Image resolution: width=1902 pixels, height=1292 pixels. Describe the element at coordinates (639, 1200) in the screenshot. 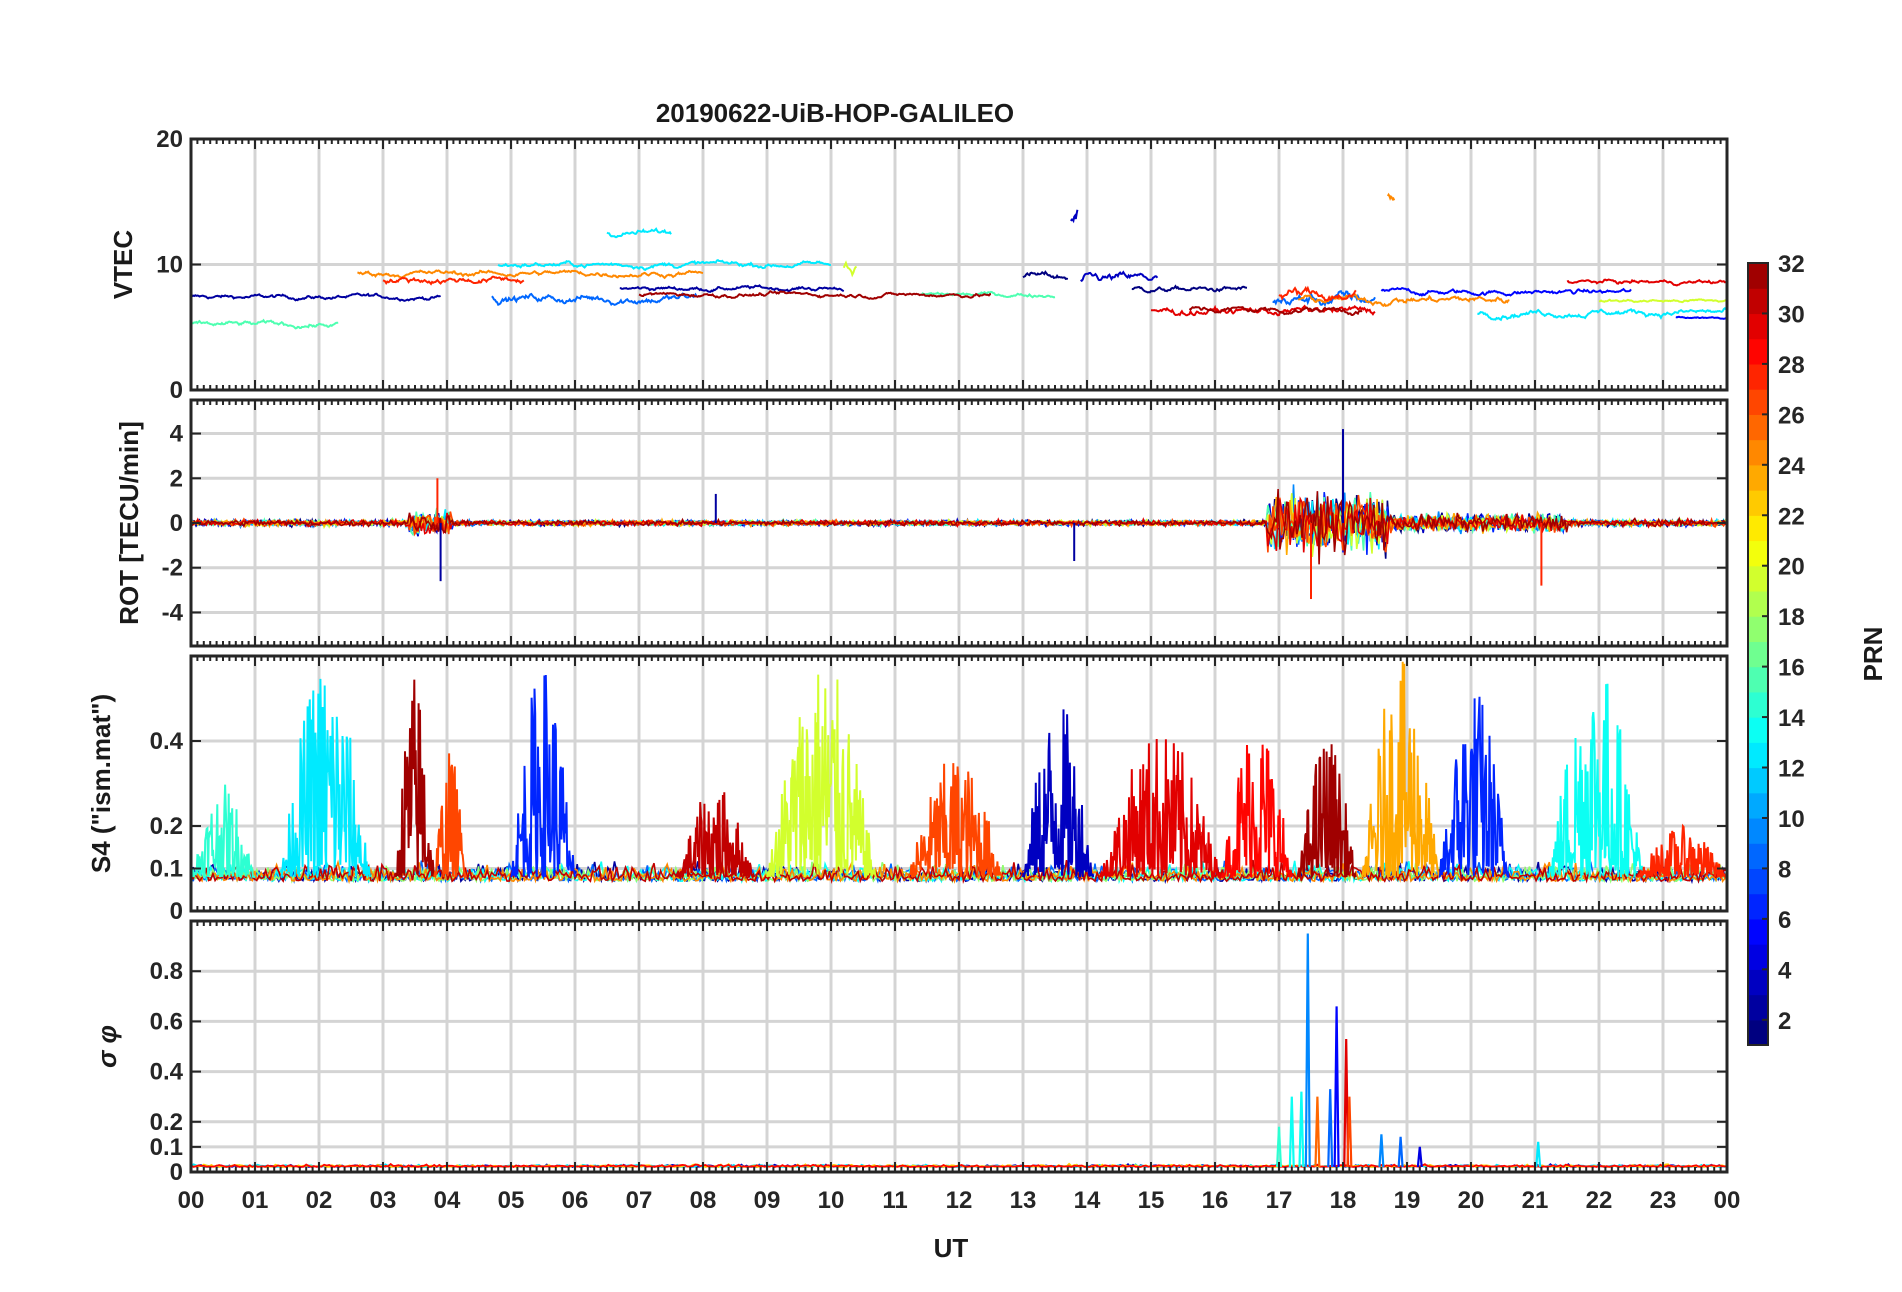

I see `x-tick-label: 07` at that location.